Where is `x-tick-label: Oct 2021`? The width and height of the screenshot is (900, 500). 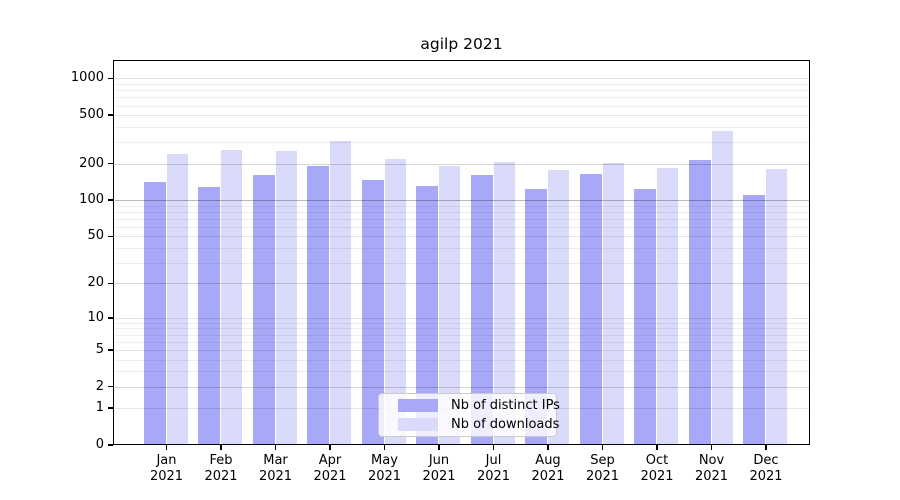 x-tick-label: Oct 2021 is located at coordinates (657, 468).